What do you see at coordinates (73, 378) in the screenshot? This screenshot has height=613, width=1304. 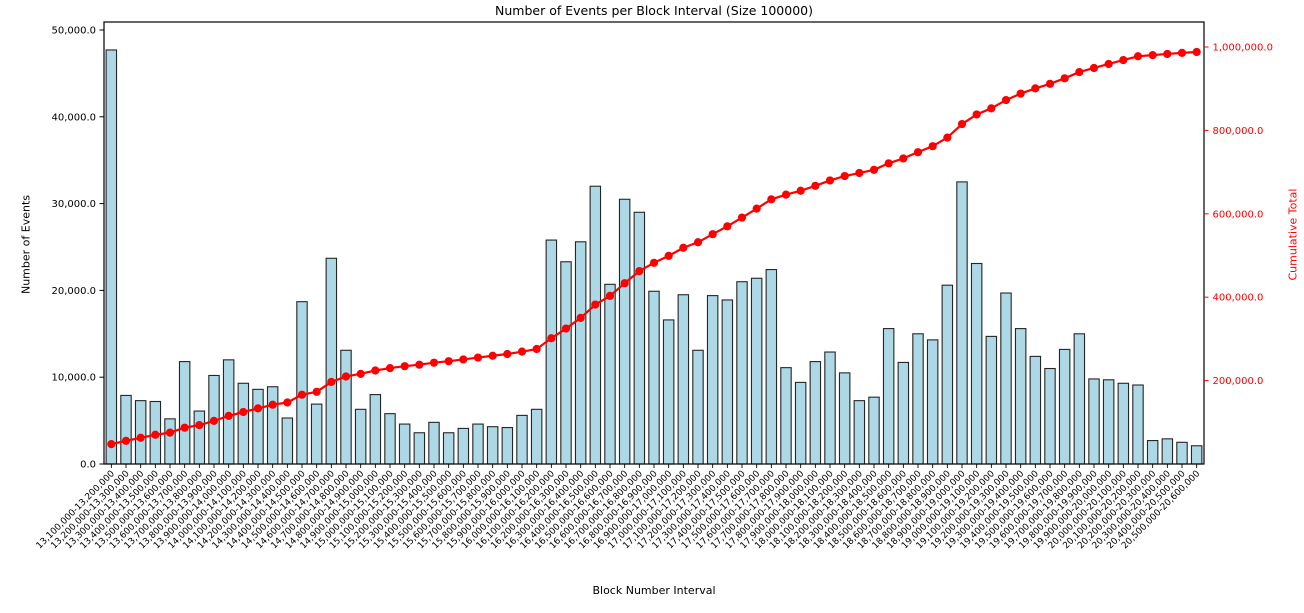 I see `y-left-tick-label: 10,000.0` at bounding box center [73, 378].